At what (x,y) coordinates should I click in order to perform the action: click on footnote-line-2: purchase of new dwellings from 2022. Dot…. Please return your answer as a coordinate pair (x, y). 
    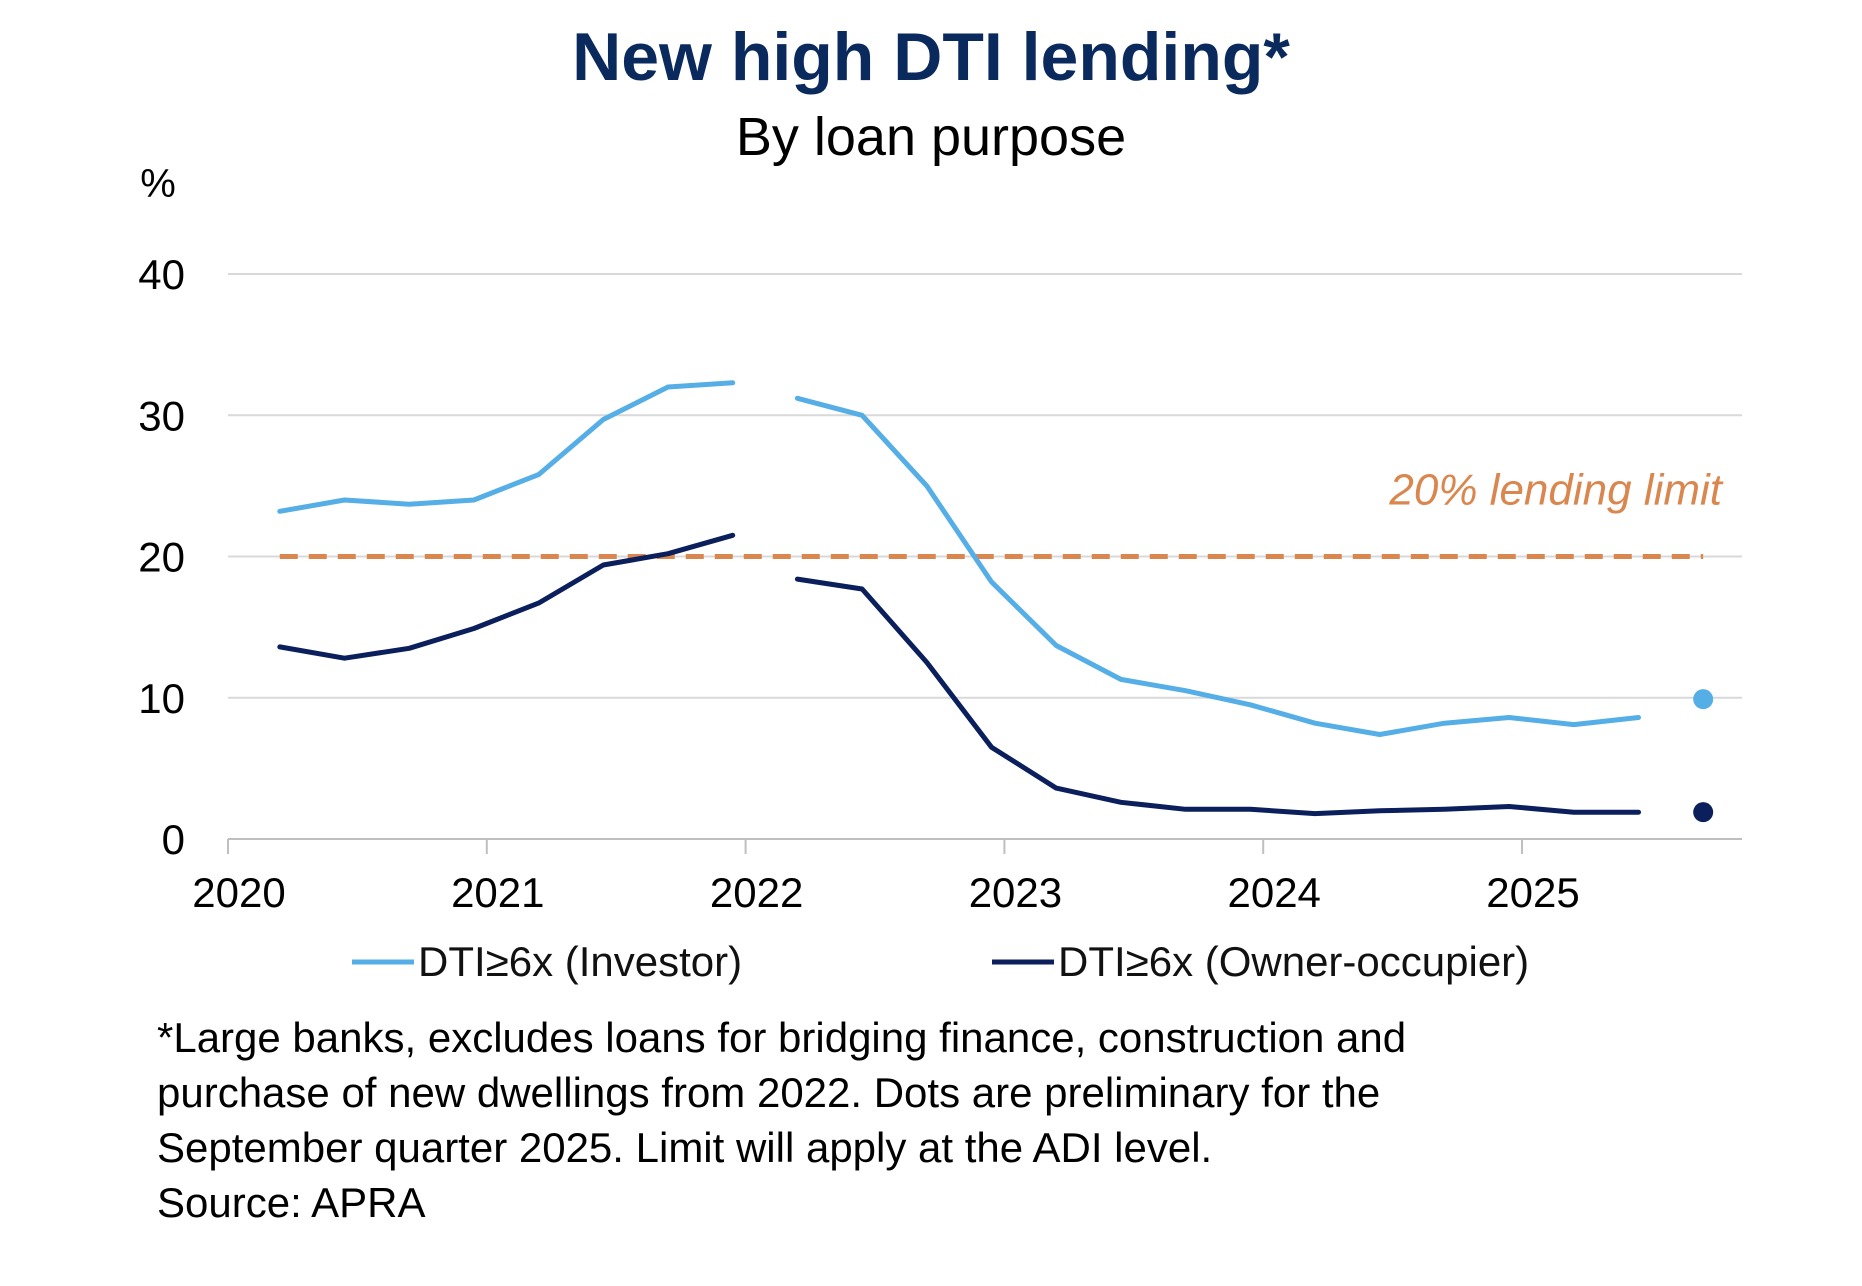
    Looking at the image, I should click on (768, 1092).